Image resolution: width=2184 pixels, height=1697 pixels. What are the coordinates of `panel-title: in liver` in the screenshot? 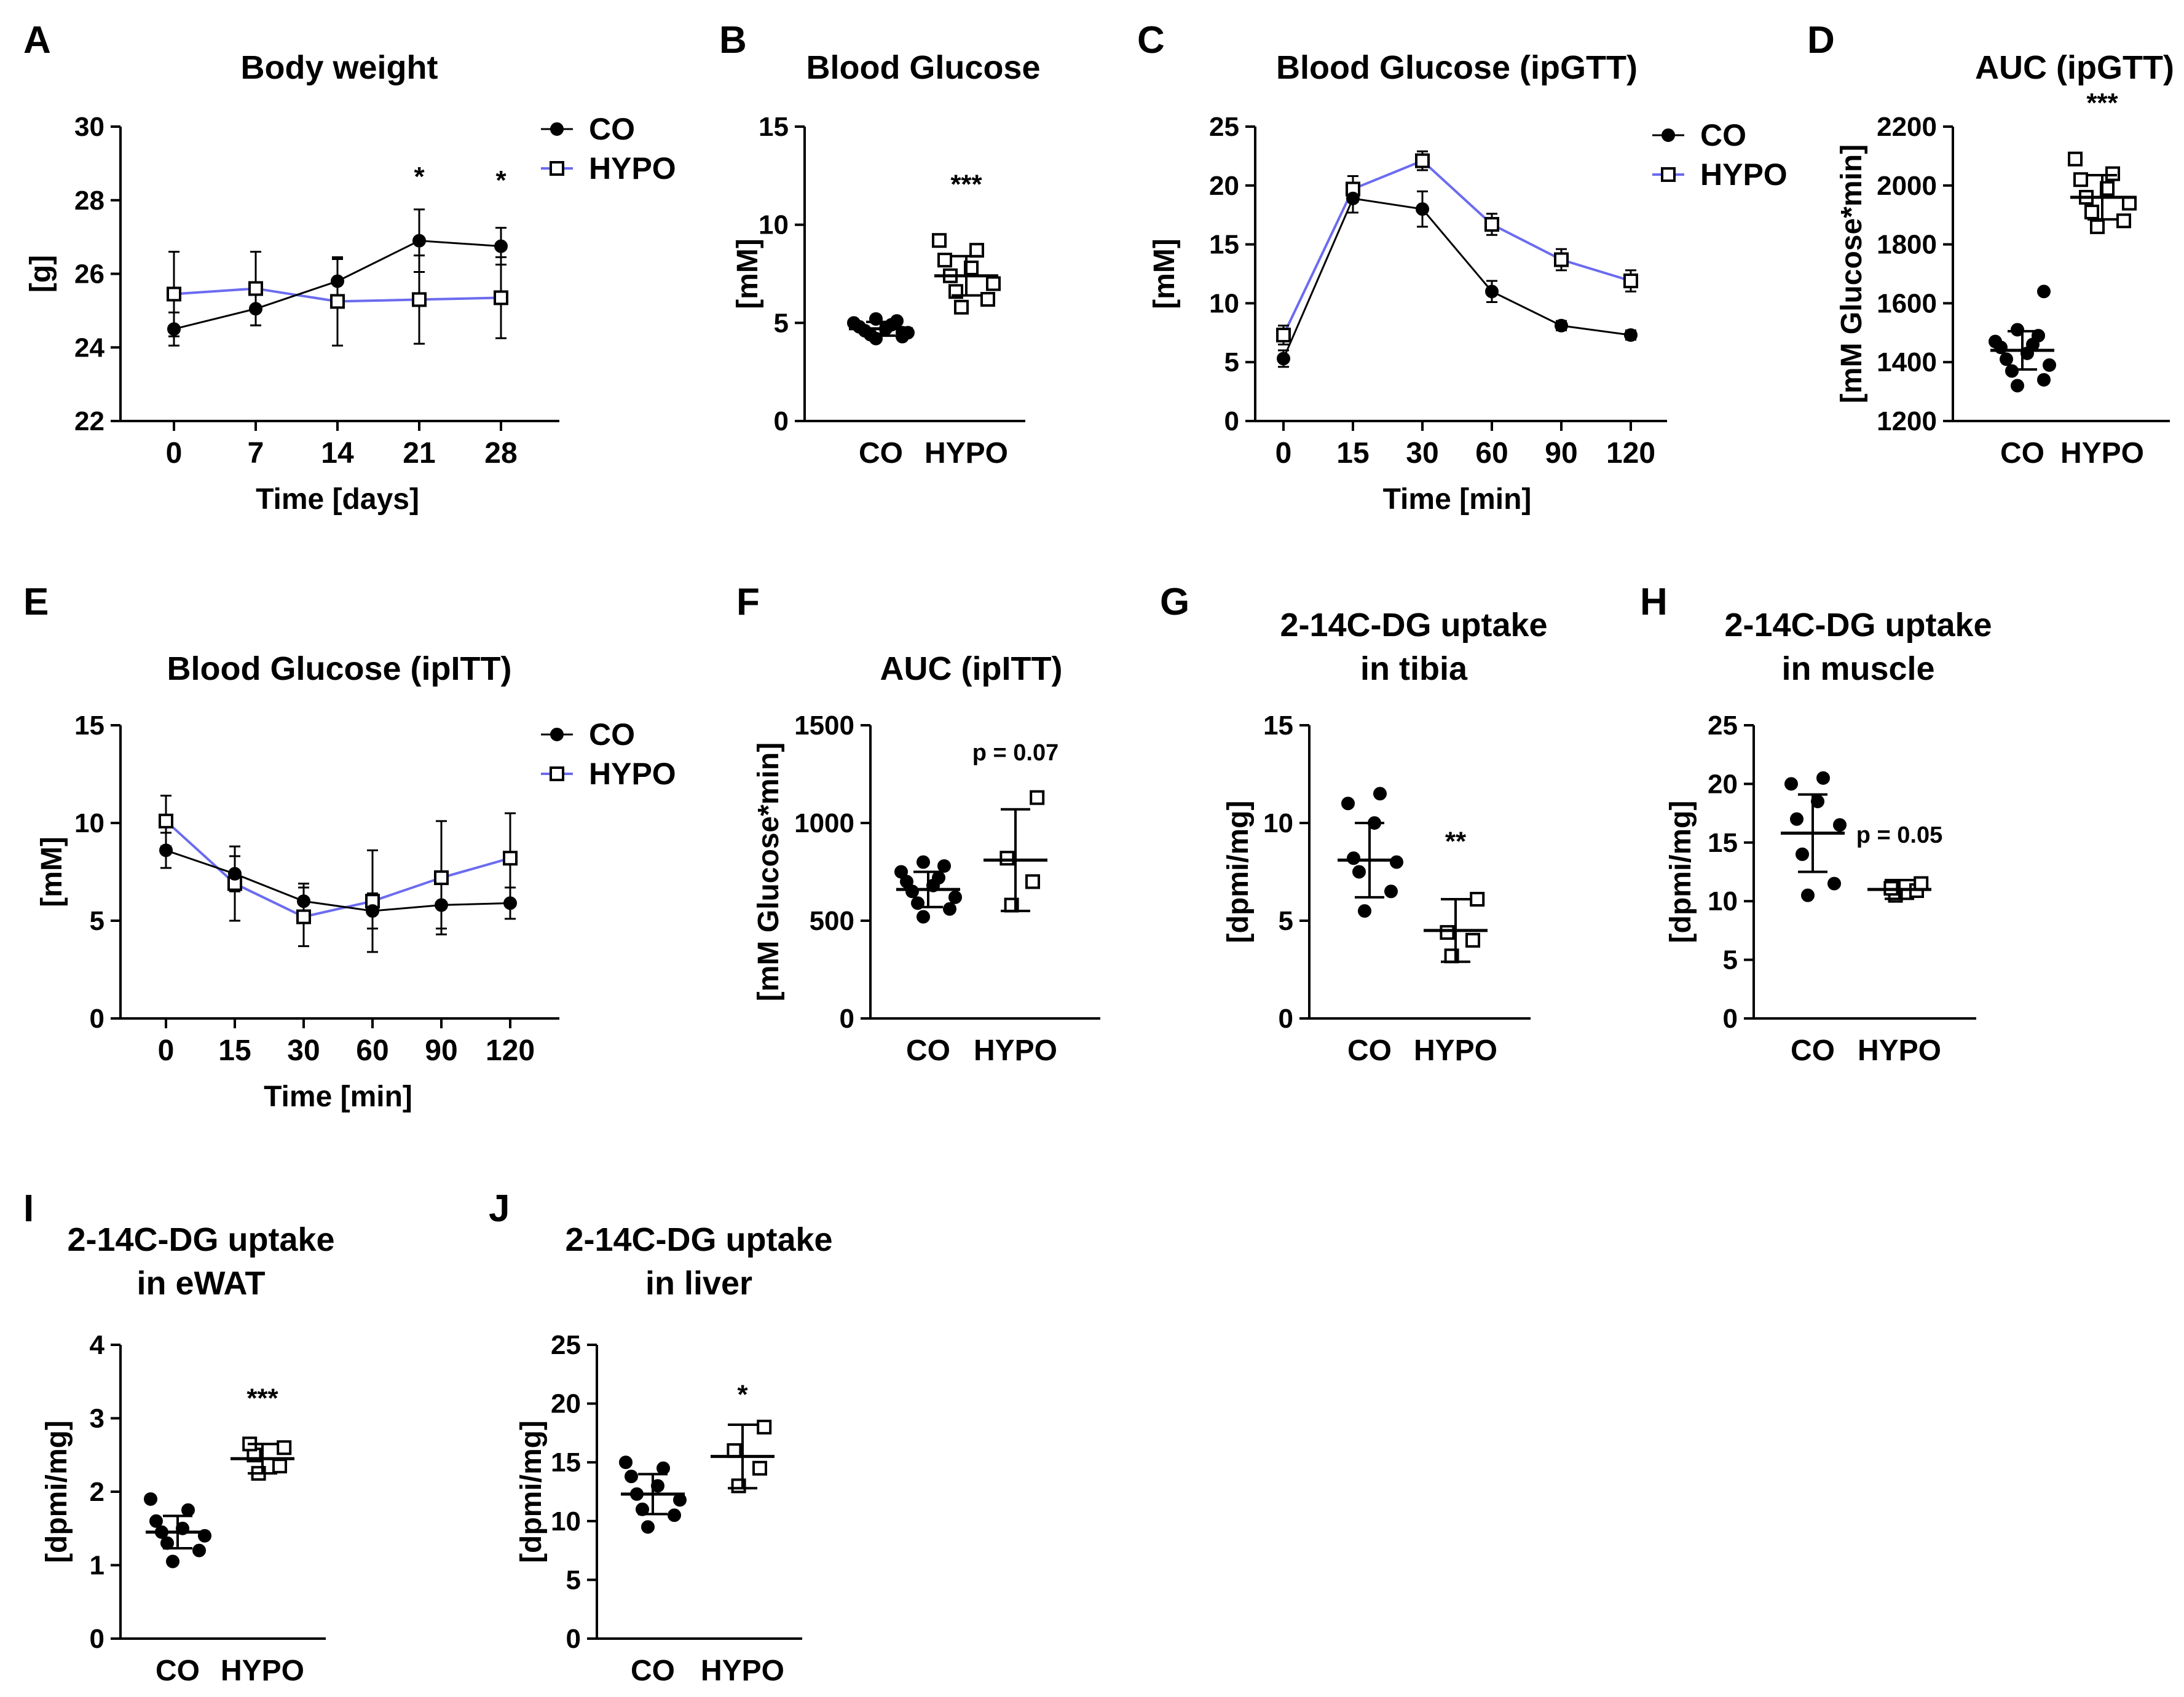 It's located at (698, 1283).